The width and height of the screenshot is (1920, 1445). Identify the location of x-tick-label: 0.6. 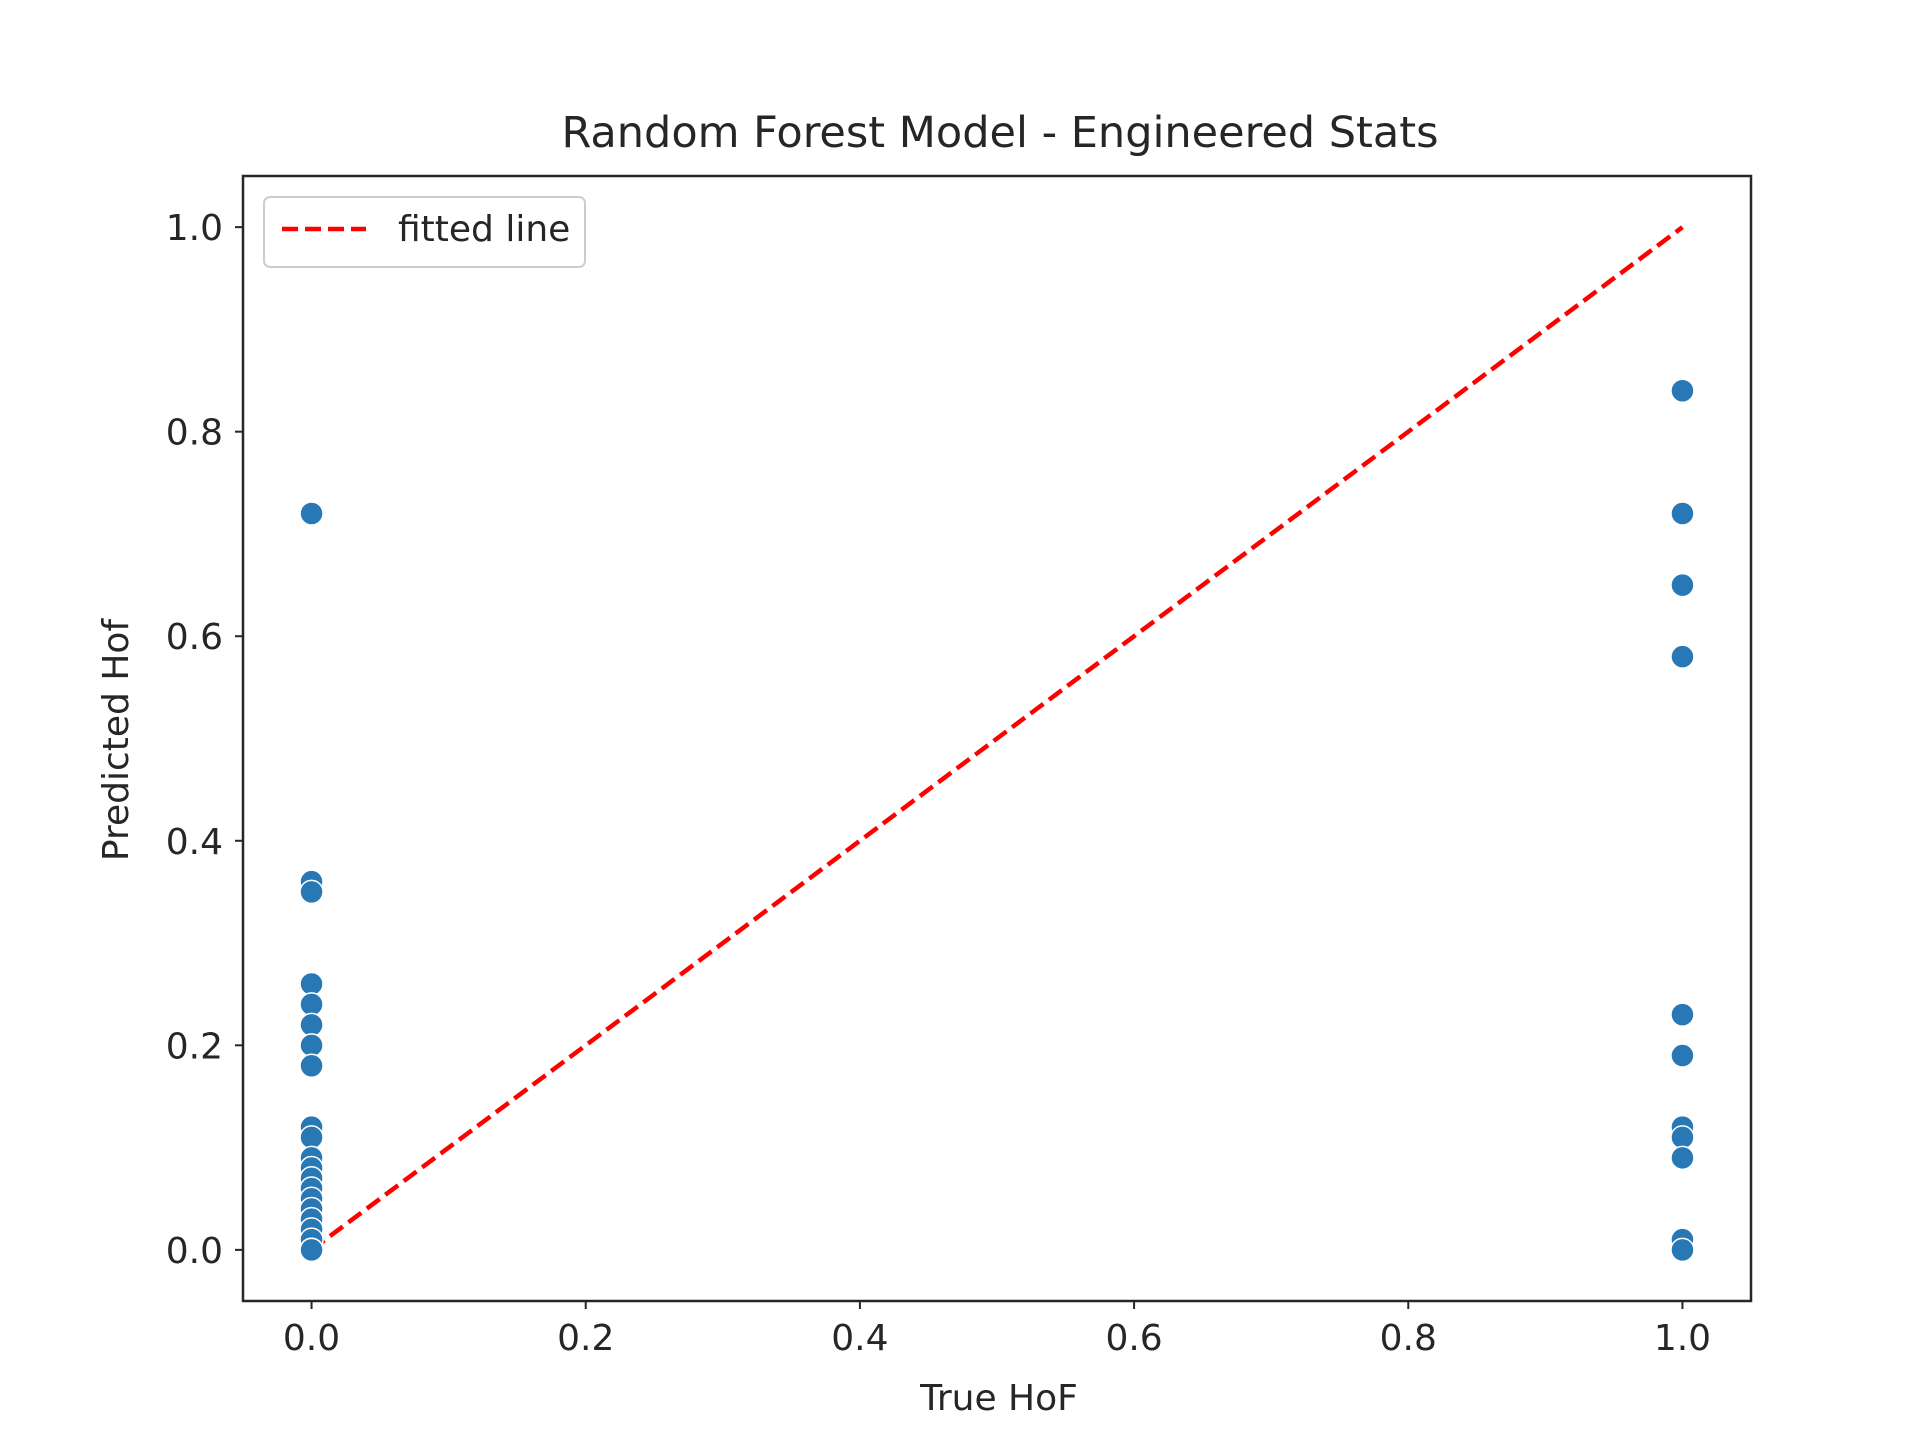
(1133, 1338).